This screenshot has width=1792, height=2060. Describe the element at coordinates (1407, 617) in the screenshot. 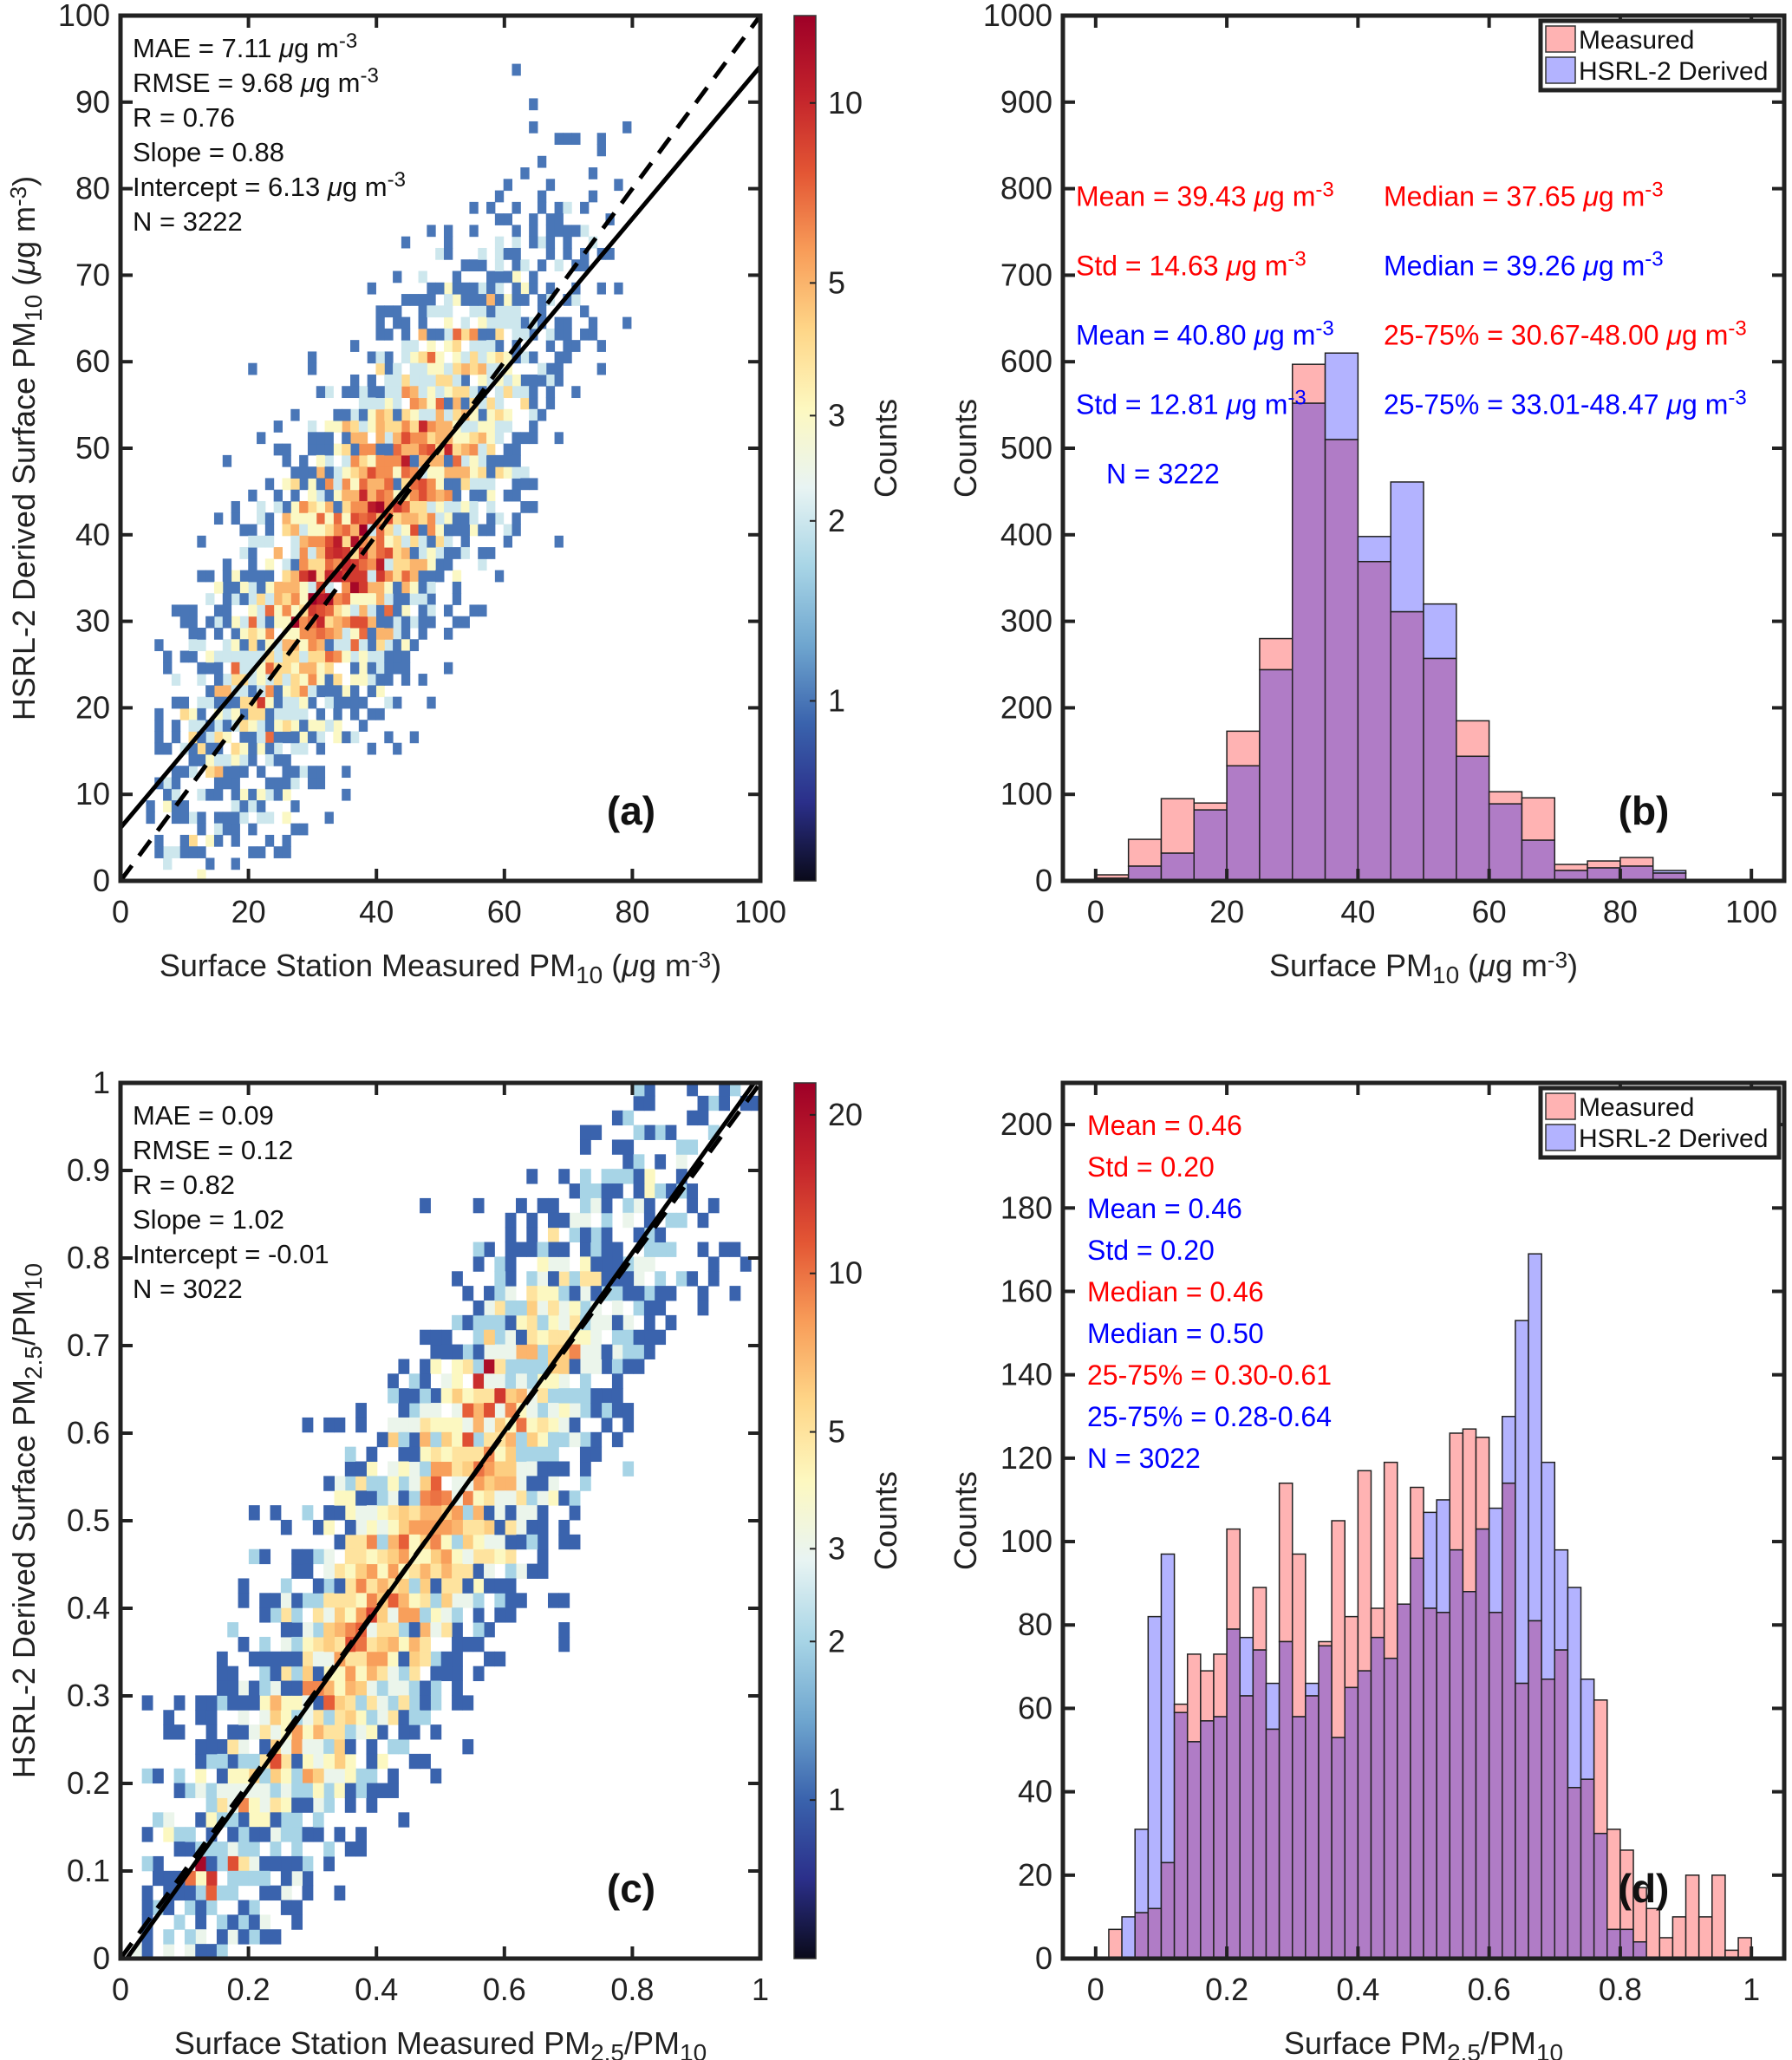

I see `histogram-bars` at that location.